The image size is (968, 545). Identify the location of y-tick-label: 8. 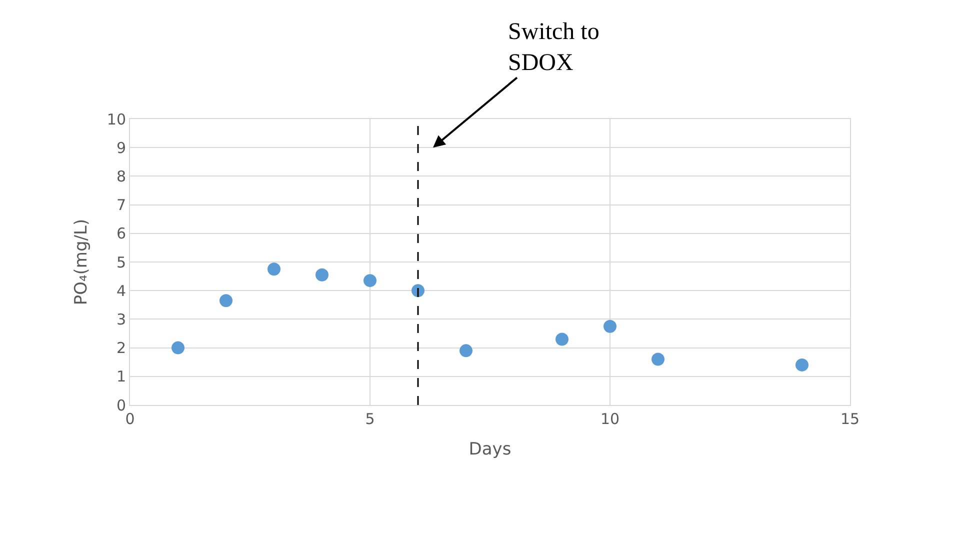
(121, 176).